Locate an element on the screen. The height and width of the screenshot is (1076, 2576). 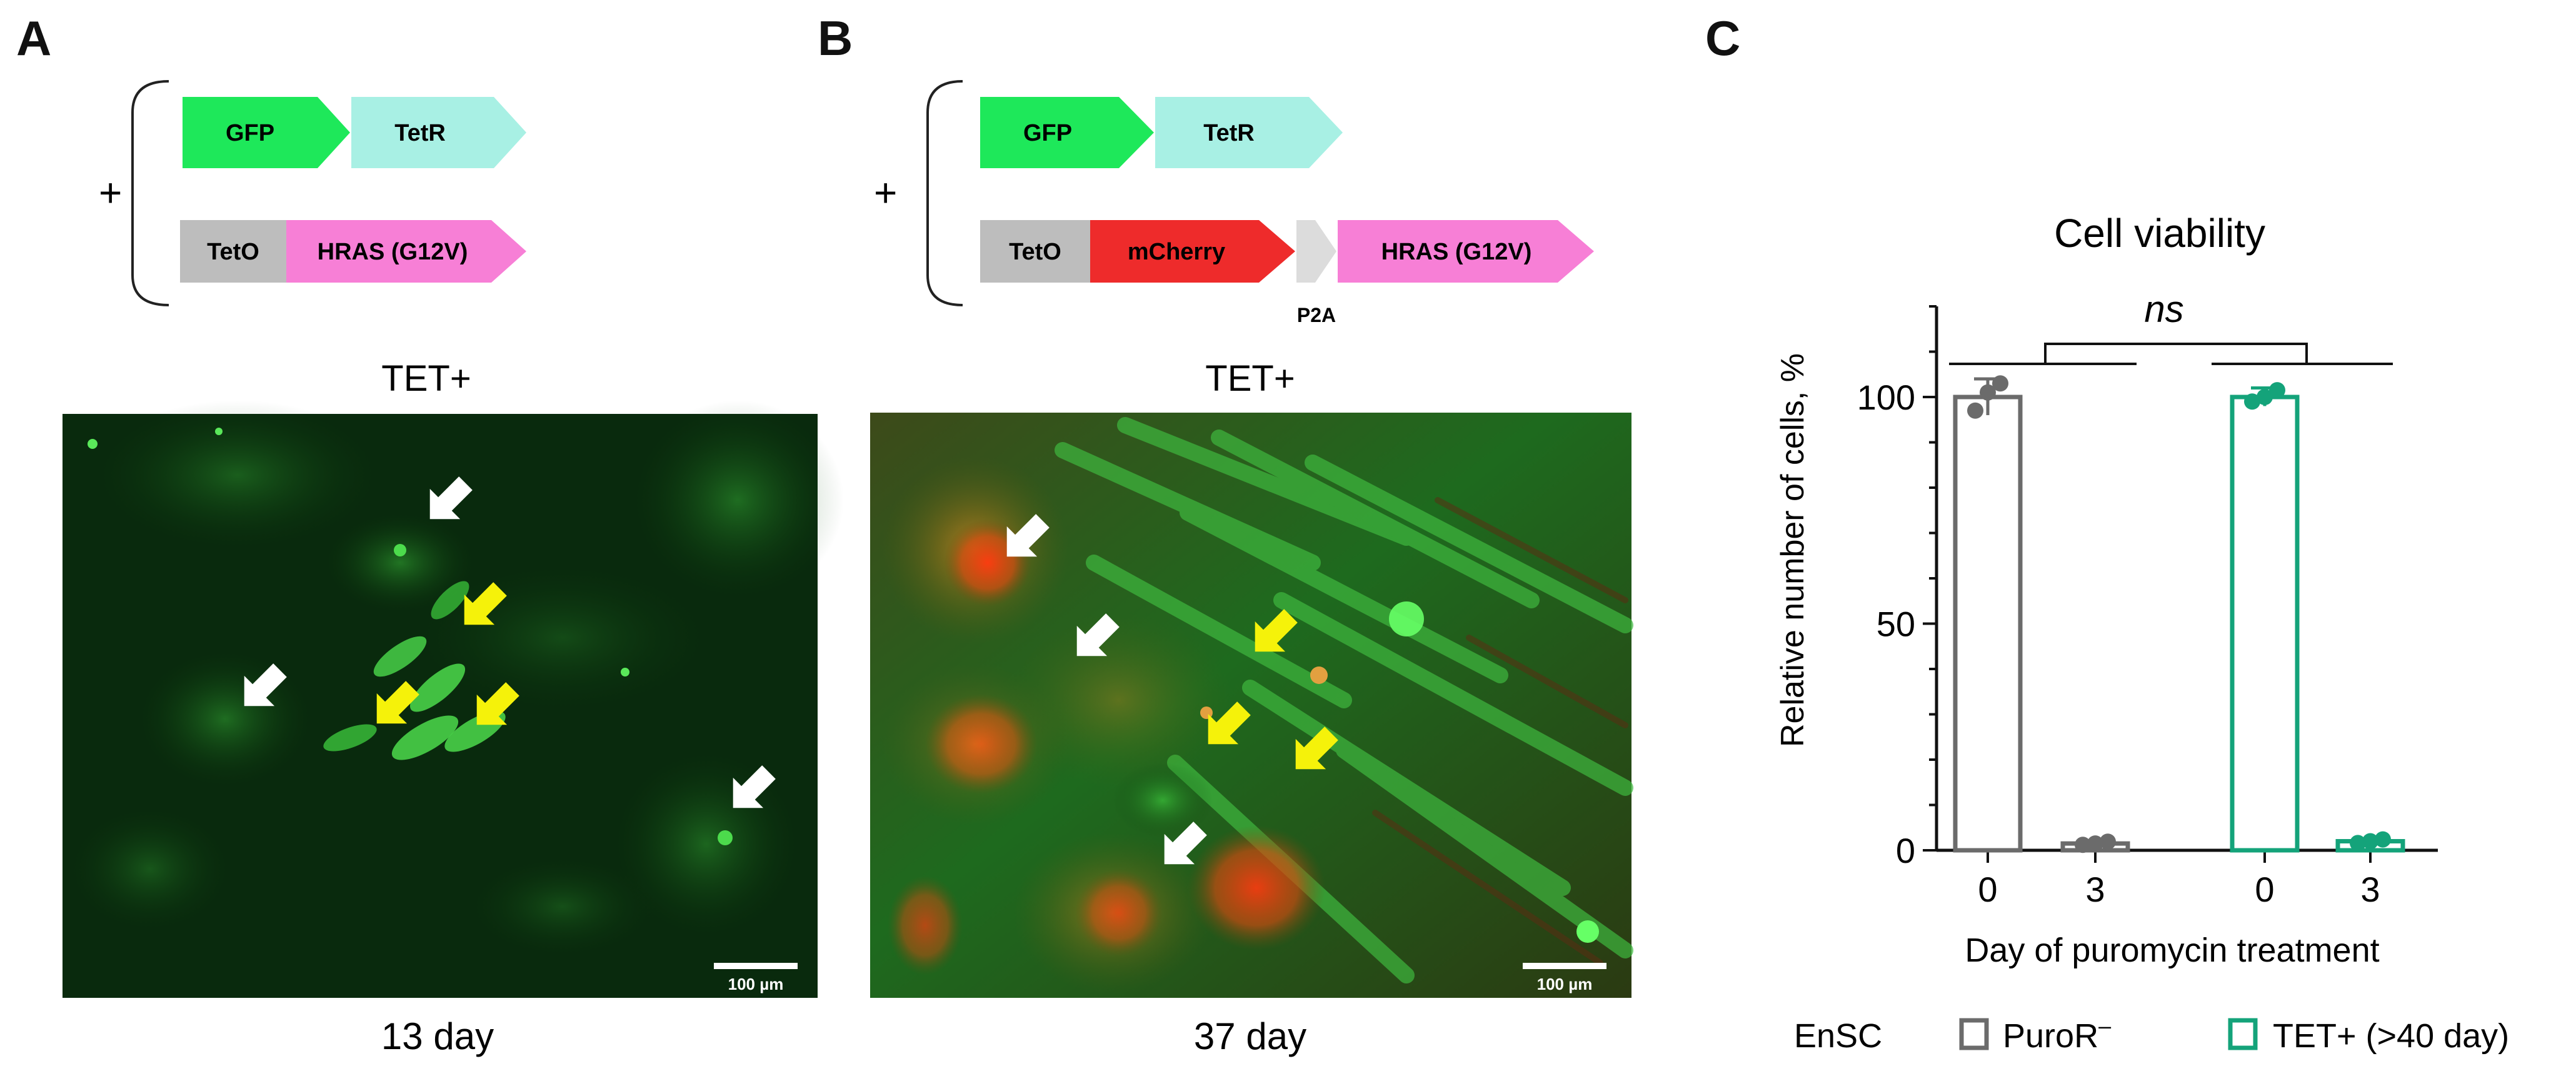
legend-swatch-puro is located at coordinates (1974, 1034).